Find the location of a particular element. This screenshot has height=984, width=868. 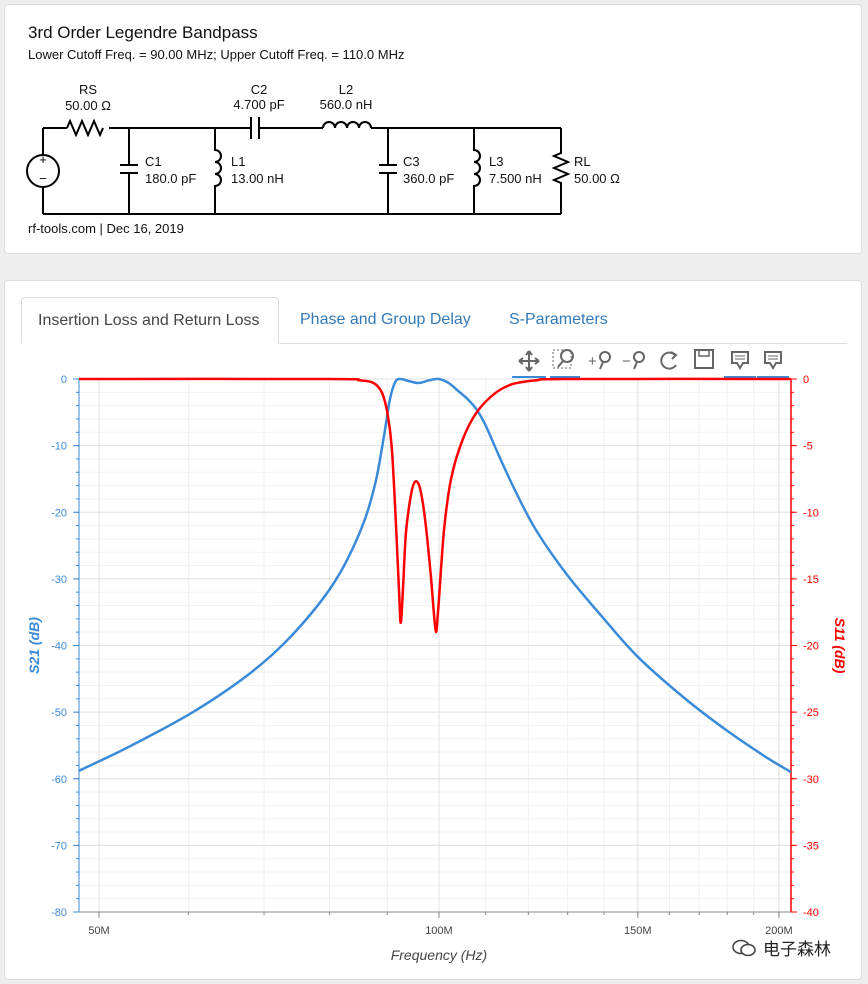

x-tick-label: 150M is located at coordinates (638, 931).